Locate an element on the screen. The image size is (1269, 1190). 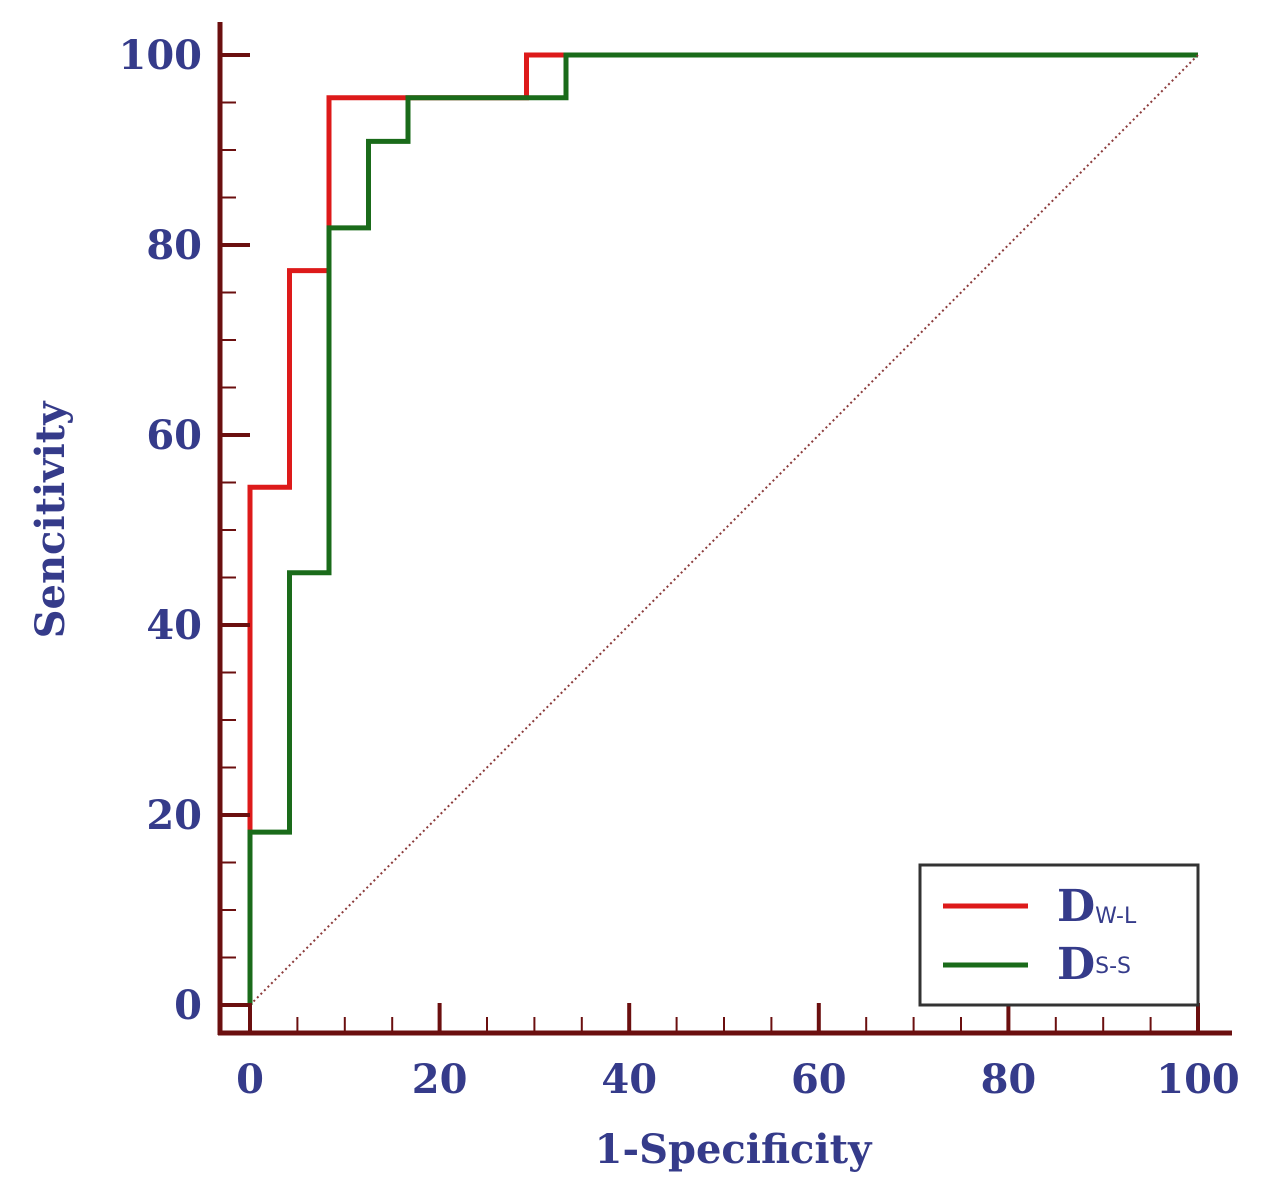
legend-label-dss-subscript: S-S is located at coordinates (1113, 966).